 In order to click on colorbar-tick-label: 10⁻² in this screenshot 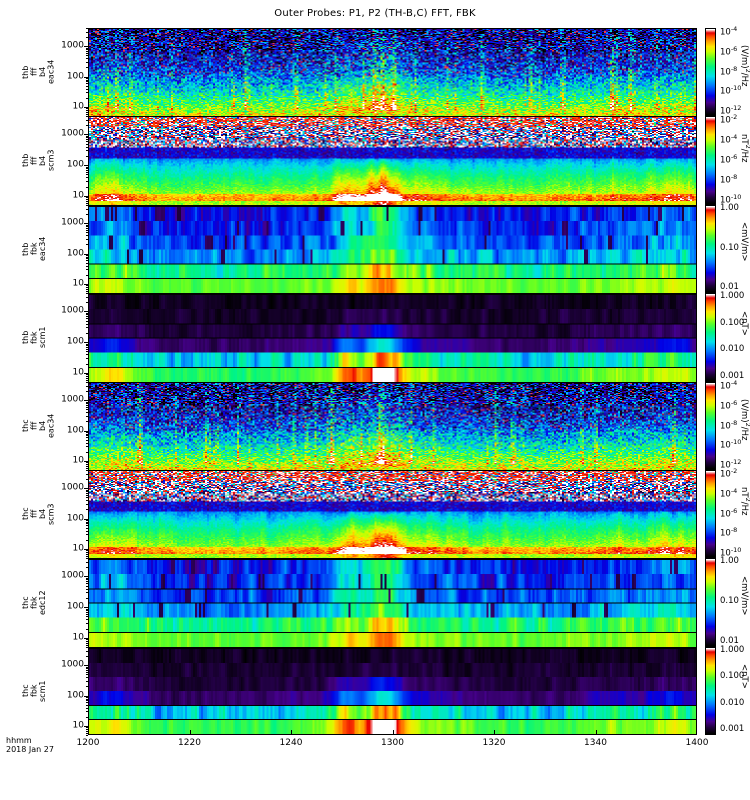, I will do `click(729, 473)`.